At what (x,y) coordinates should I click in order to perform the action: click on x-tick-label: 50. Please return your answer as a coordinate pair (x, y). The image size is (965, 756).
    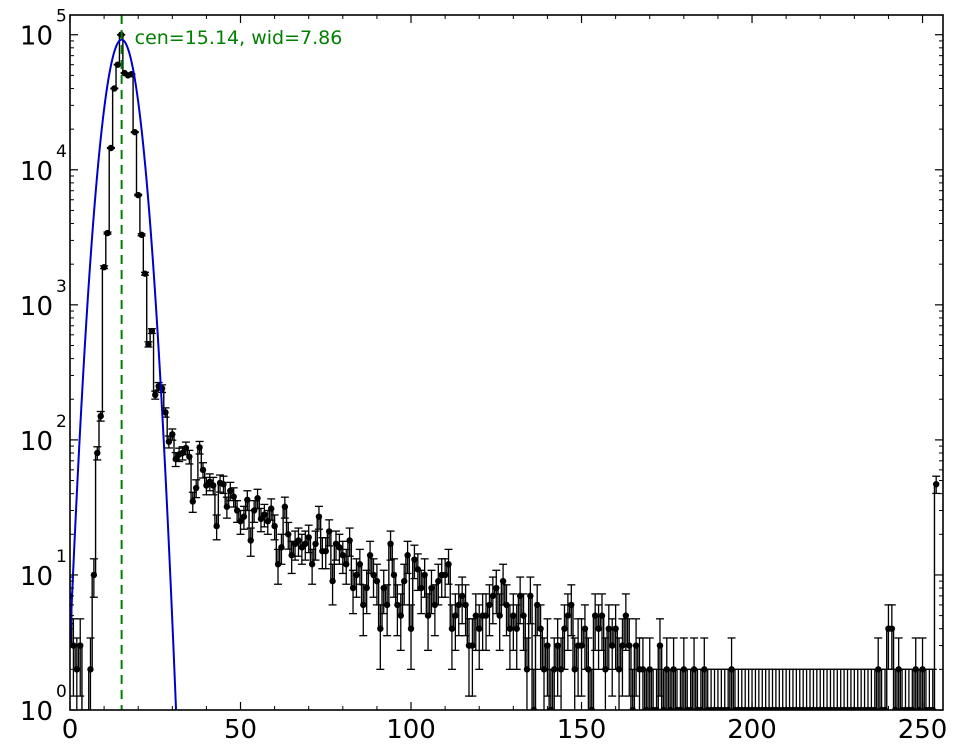
    Looking at the image, I should click on (240, 730).